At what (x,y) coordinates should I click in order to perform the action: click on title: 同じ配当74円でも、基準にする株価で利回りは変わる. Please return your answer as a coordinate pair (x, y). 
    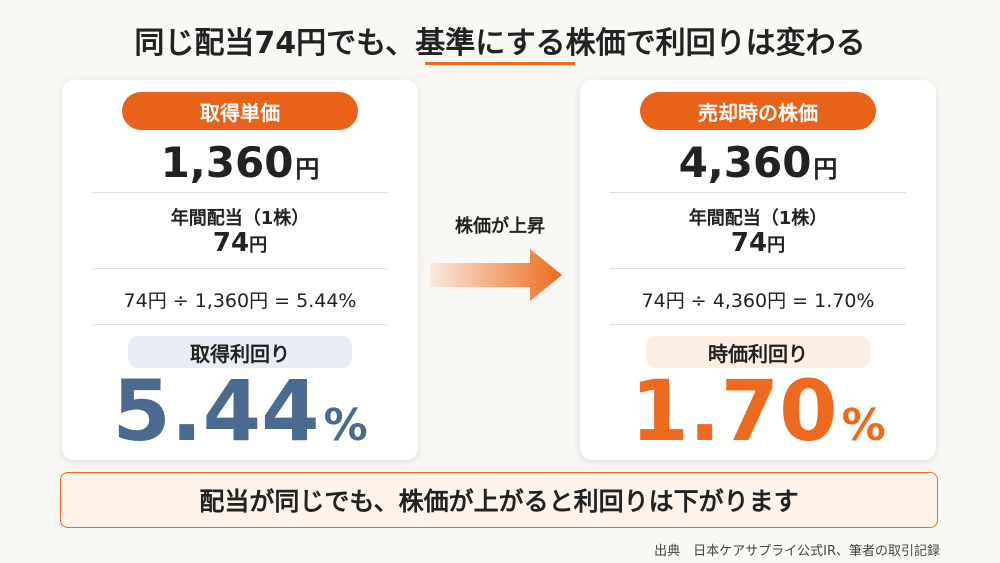
    Looking at the image, I should click on (500, 43).